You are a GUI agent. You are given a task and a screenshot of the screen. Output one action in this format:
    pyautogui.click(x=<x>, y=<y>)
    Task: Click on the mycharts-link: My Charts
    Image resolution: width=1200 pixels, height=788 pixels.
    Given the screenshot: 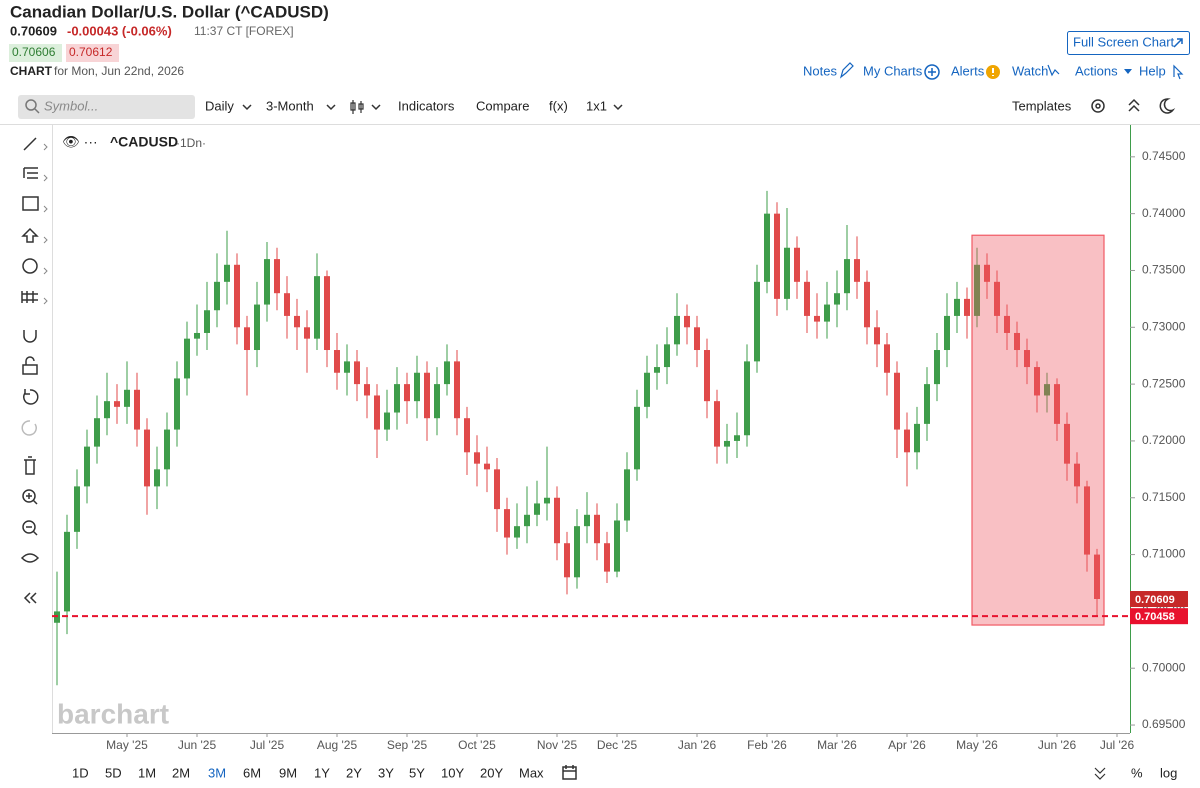 What is the action you would take?
    pyautogui.click(x=893, y=70)
    